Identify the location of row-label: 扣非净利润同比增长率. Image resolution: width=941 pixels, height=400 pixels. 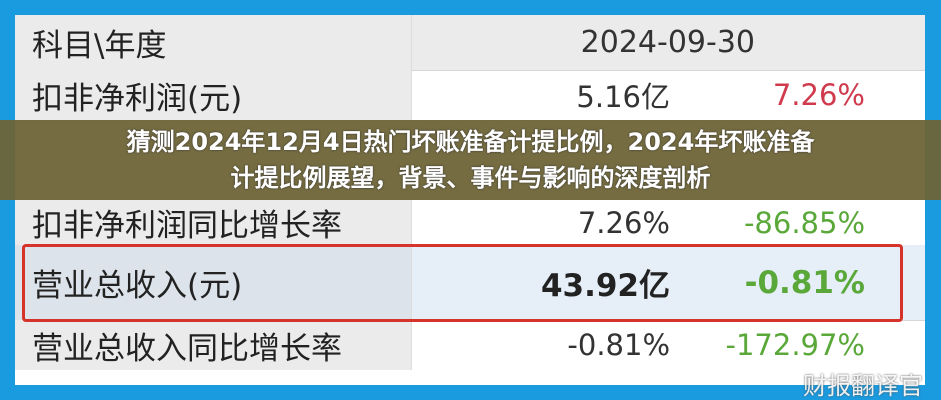
(213, 222).